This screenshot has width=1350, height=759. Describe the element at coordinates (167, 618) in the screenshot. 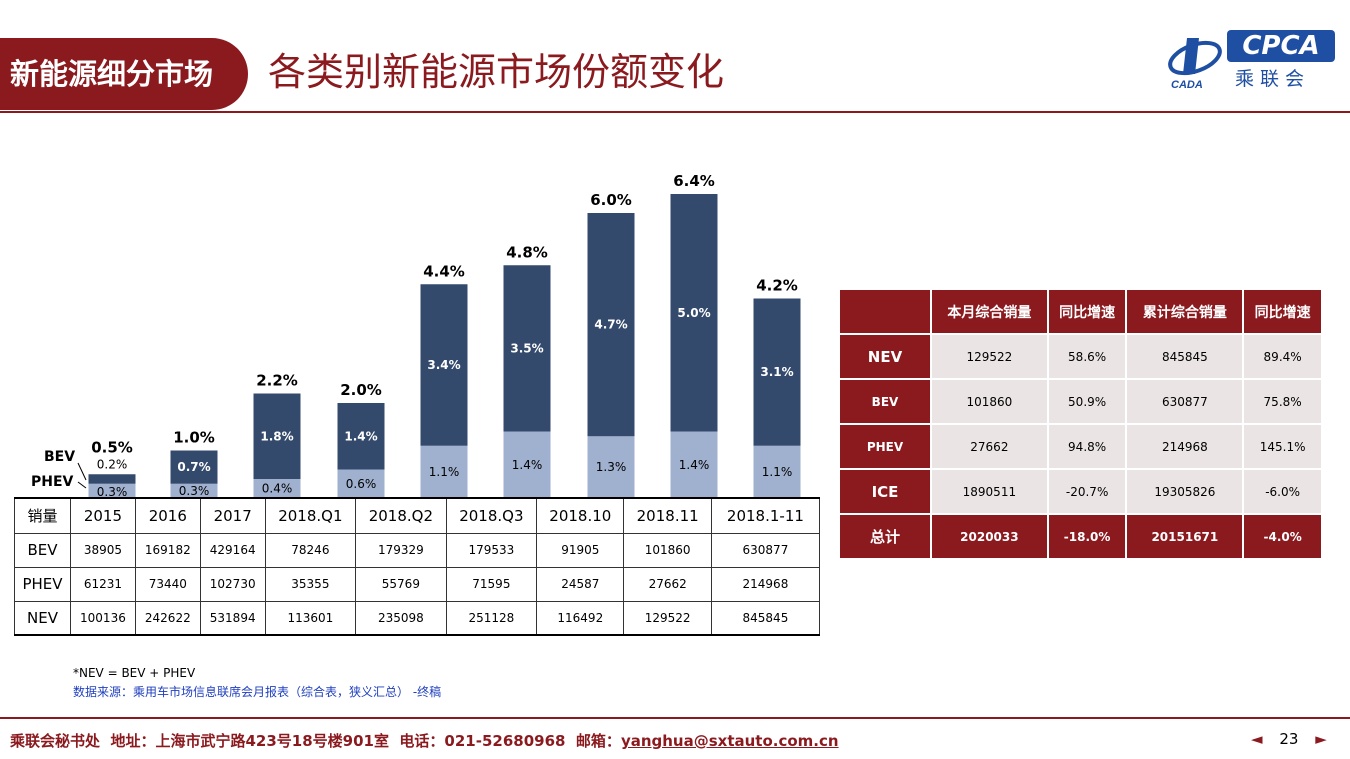

I see `table-cell: 242622` at that location.